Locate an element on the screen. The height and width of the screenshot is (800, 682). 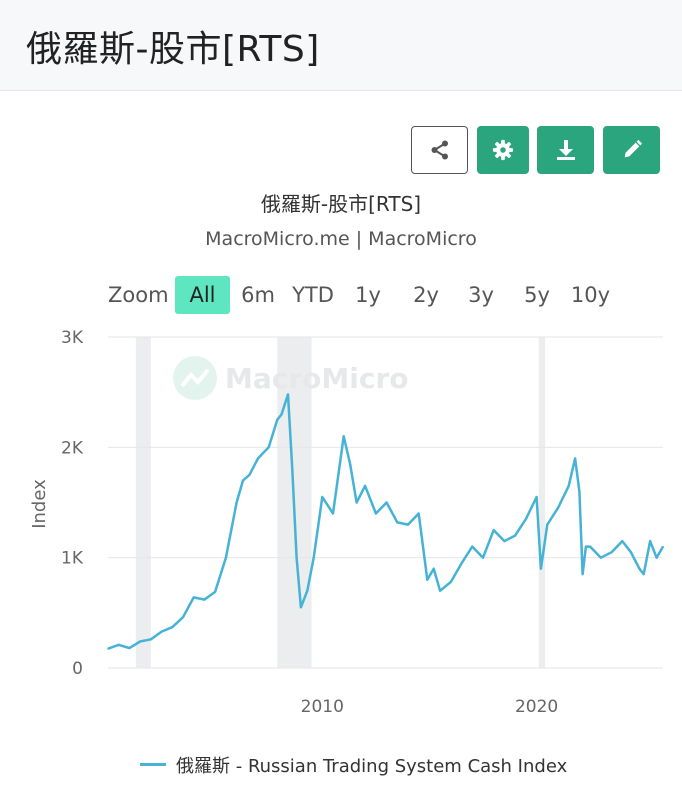
legend-label: 俄羅斯 - Russian Trading System Cash Index is located at coordinates (372, 766).